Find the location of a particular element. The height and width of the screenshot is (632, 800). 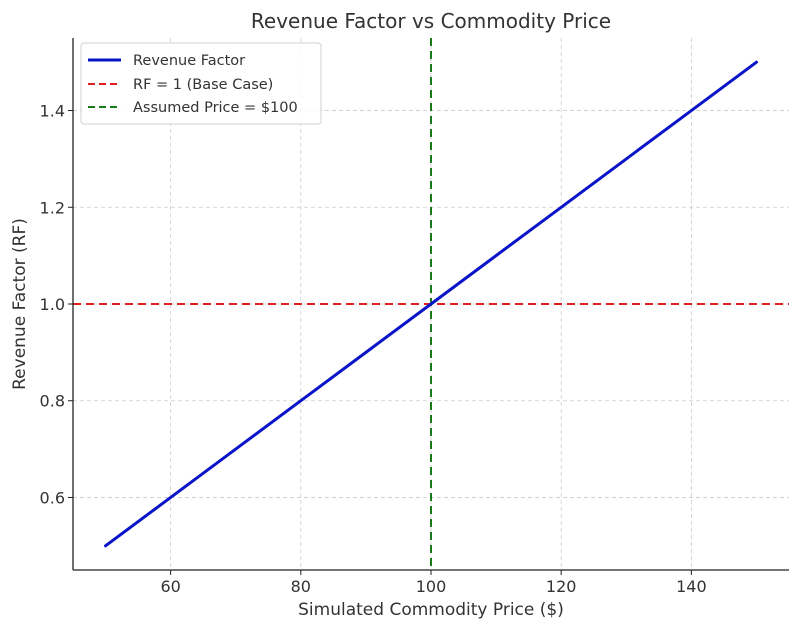

y-tick-label: 0.6 is located at coordinates (52, 497).